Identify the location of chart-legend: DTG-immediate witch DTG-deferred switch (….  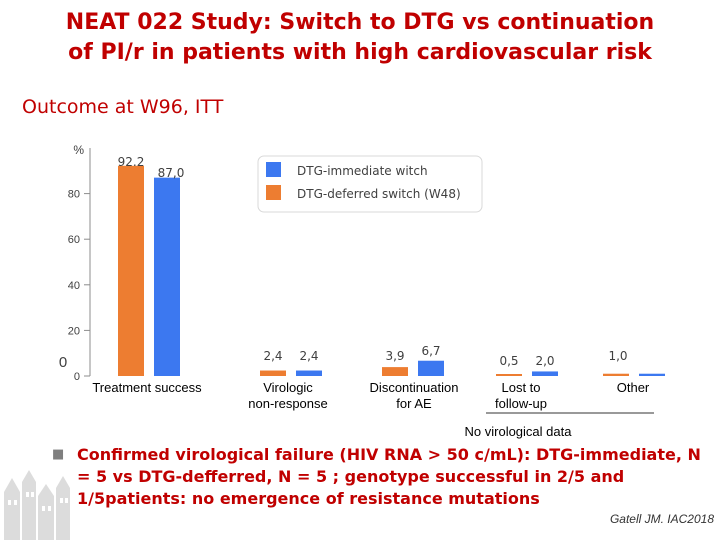
(370, 184).